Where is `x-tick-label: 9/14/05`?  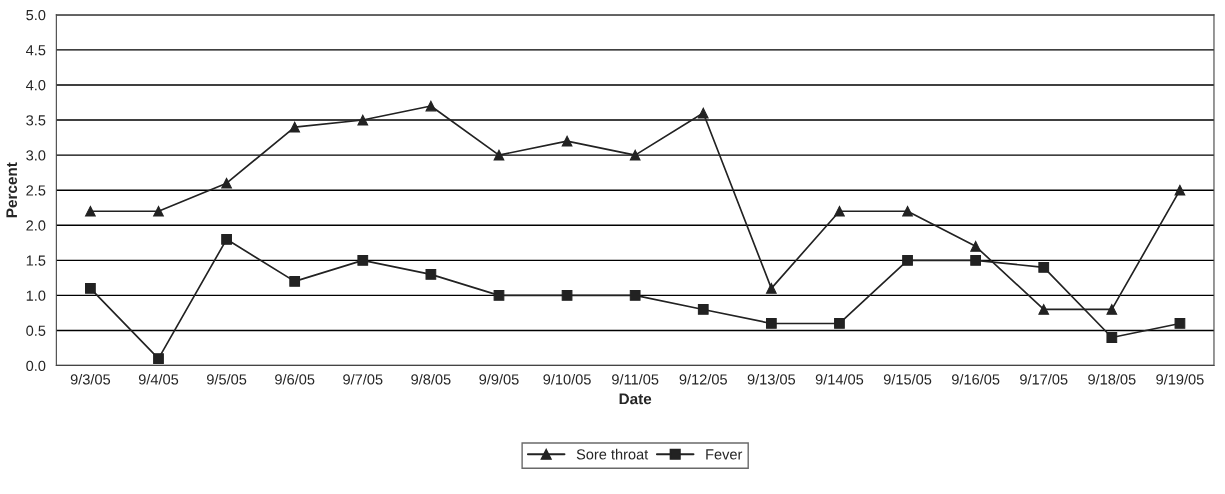 x-tick-label: 9/14/05 is located at coordinates (839, 379).